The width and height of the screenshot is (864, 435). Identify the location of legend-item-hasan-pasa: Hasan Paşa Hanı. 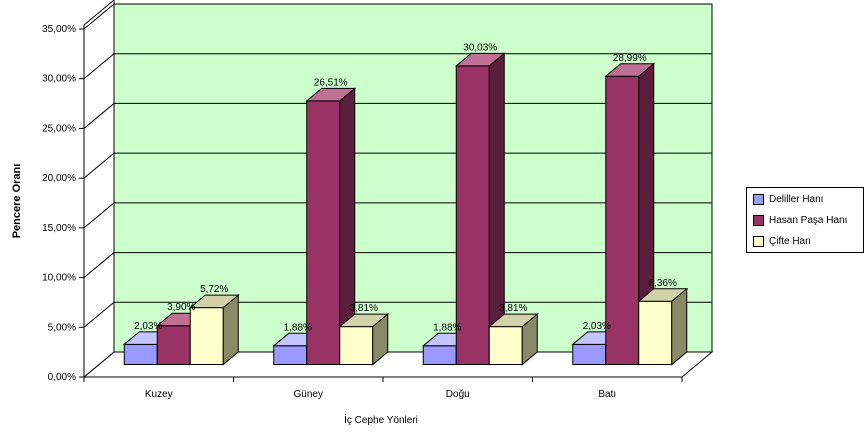
(800, 221).